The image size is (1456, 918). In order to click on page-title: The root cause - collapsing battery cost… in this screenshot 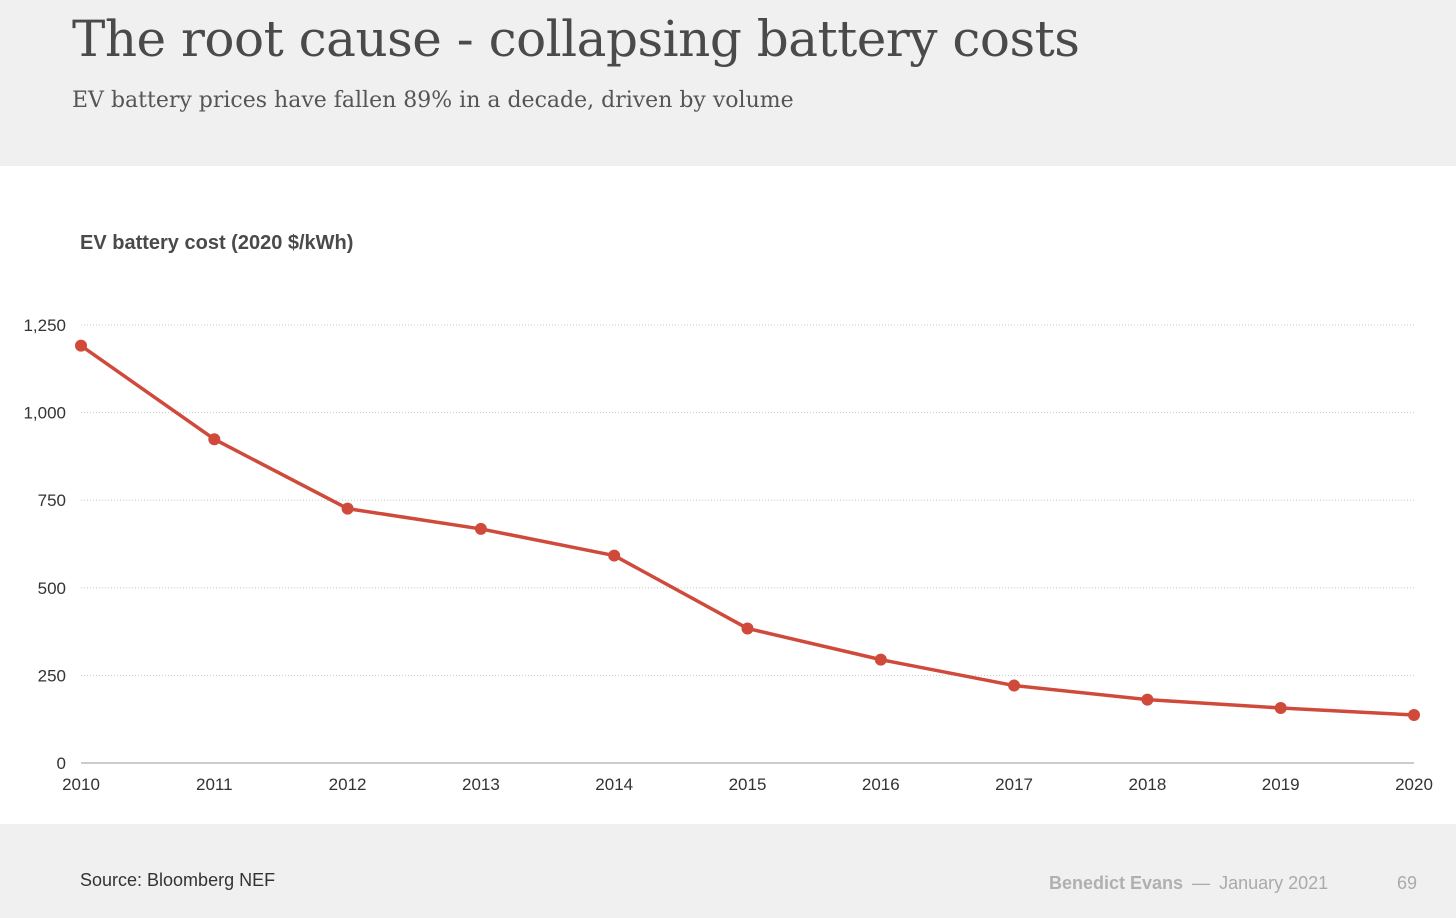, I will do `click(576, 39)`.